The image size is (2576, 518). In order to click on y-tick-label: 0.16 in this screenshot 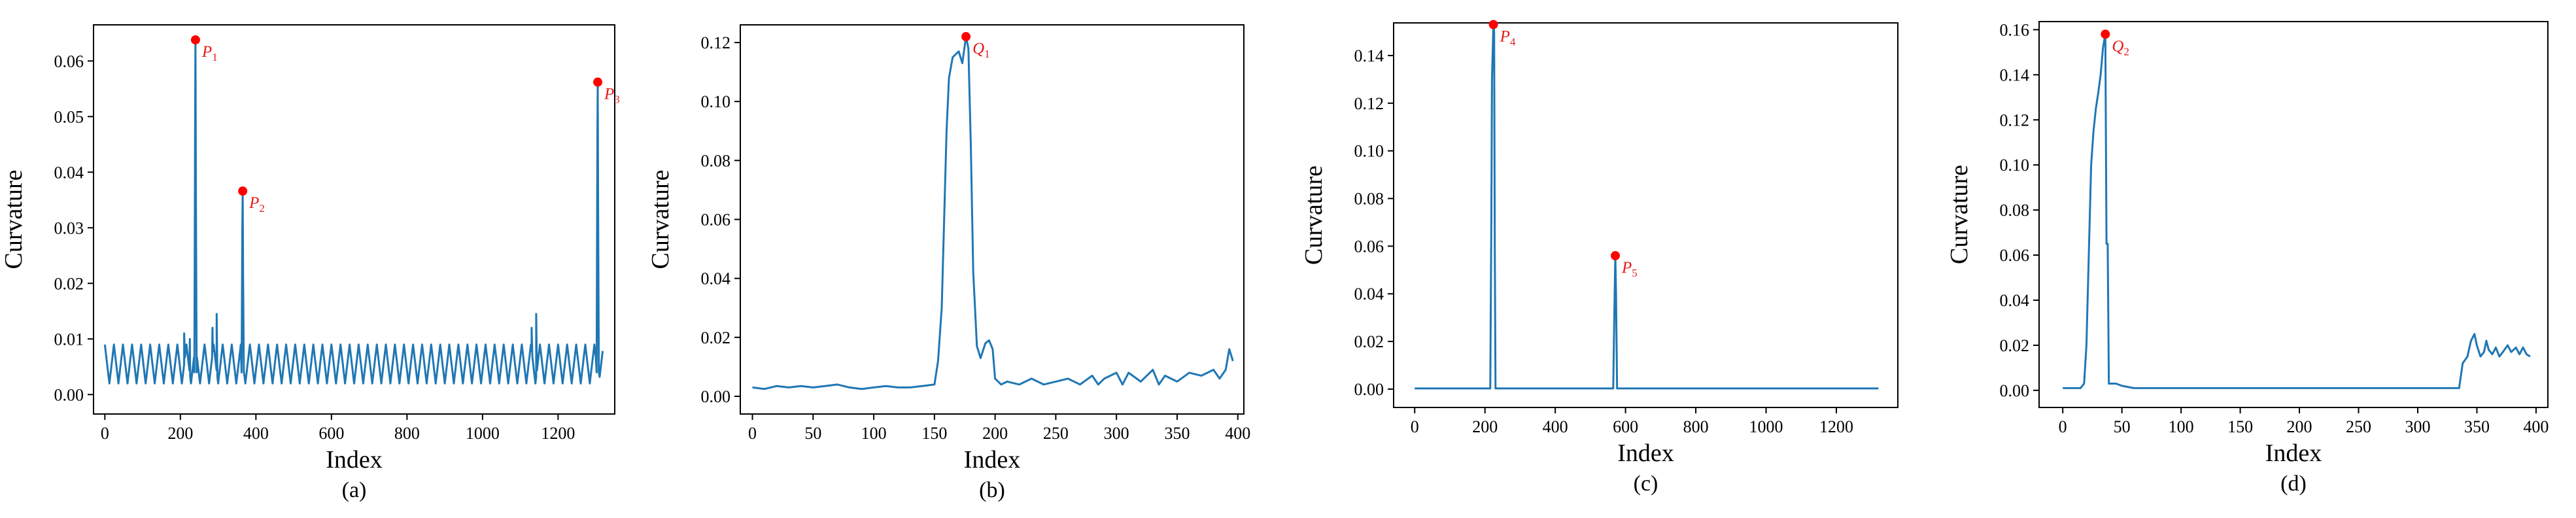, I will do `click(2015, 30)`.